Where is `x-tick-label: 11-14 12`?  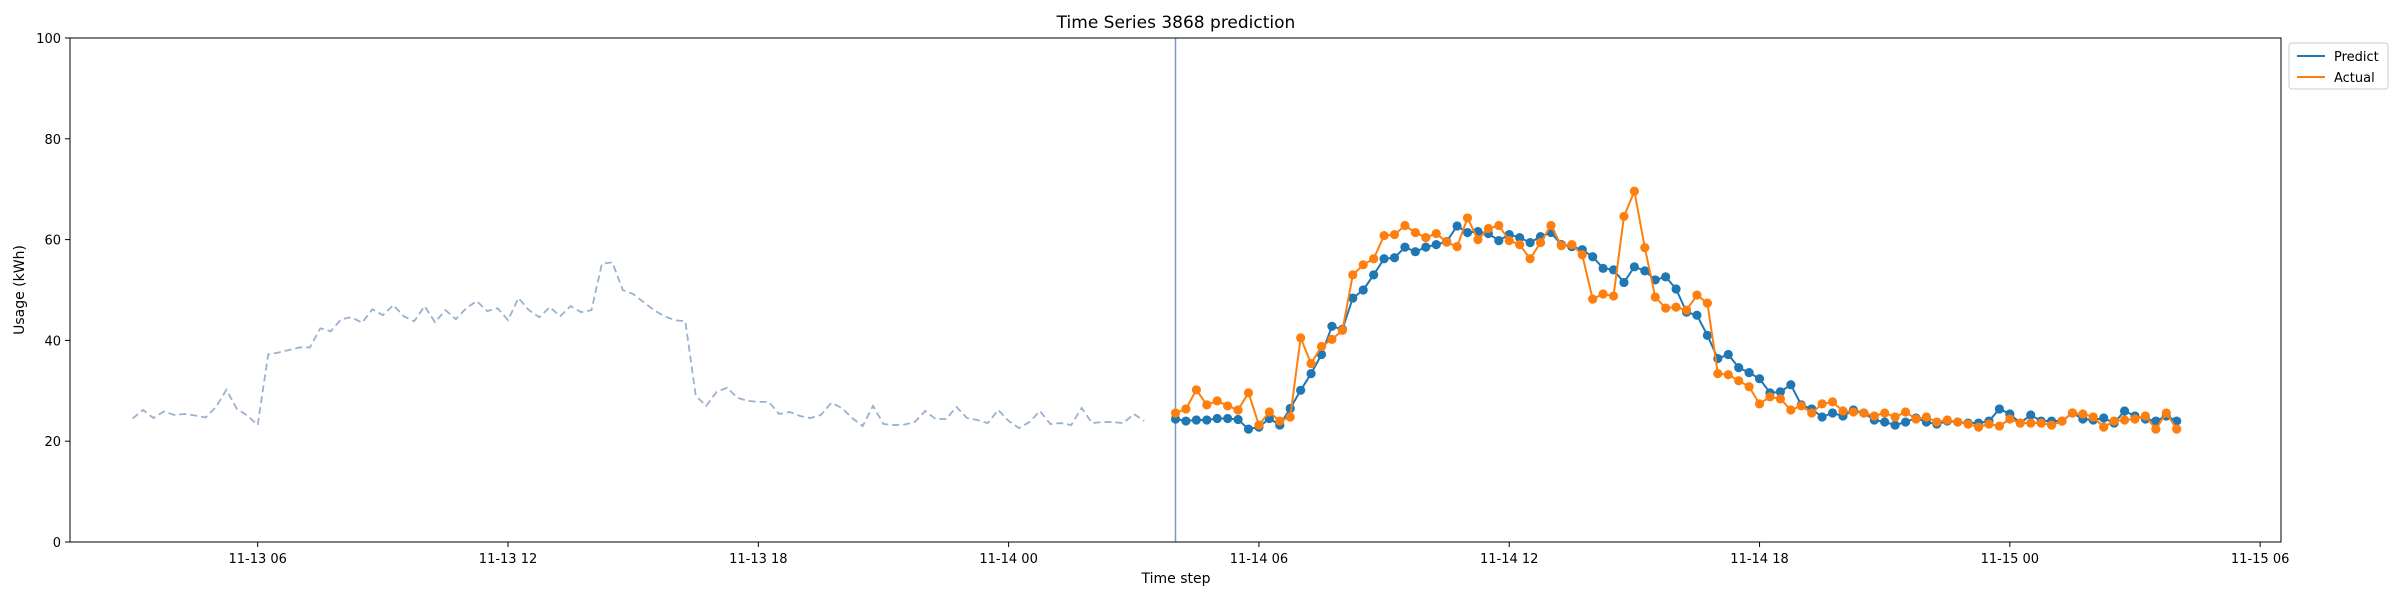
x-tick-label: 11-14 12 is located at coordinates (1509, 559).